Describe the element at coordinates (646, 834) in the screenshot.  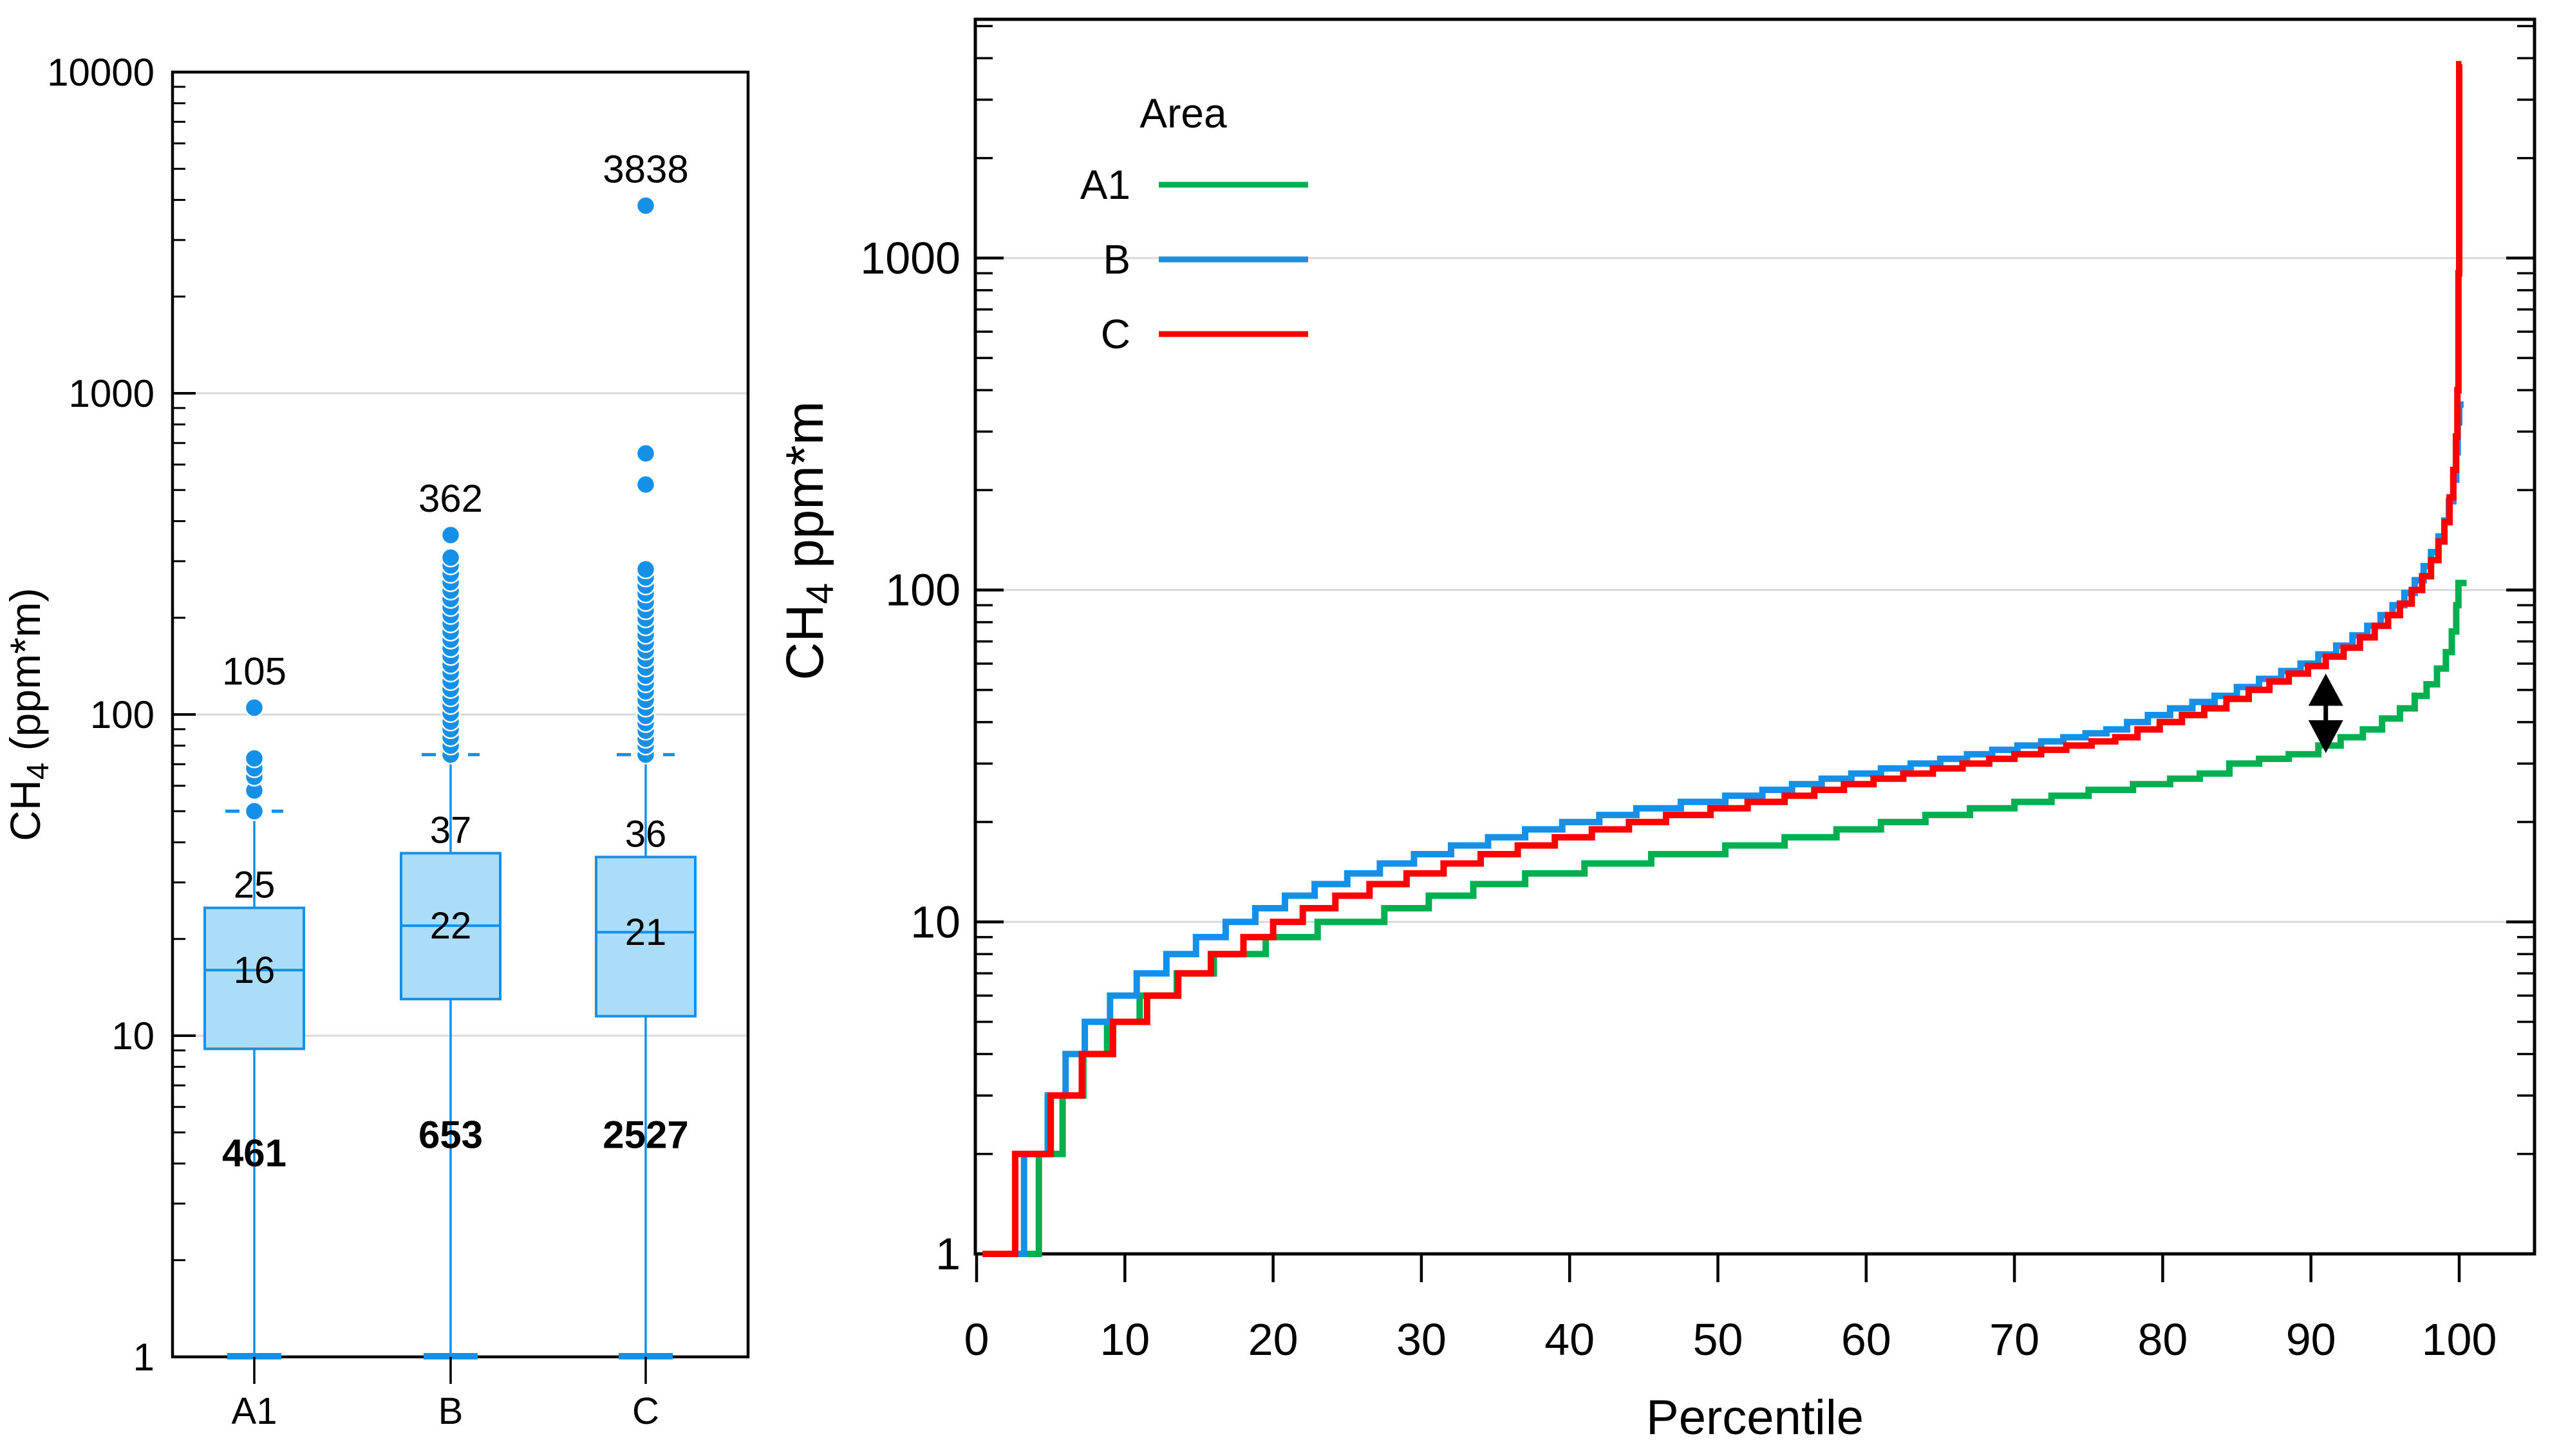
I see `q3-value-label: 36` at that location.